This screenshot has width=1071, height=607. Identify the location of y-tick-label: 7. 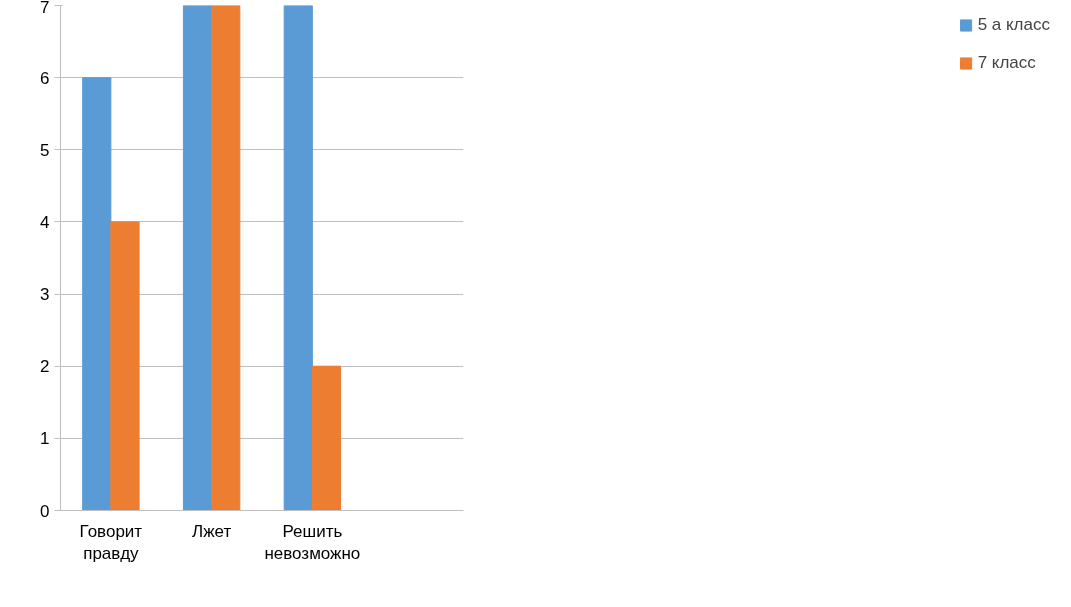
(45, 8).